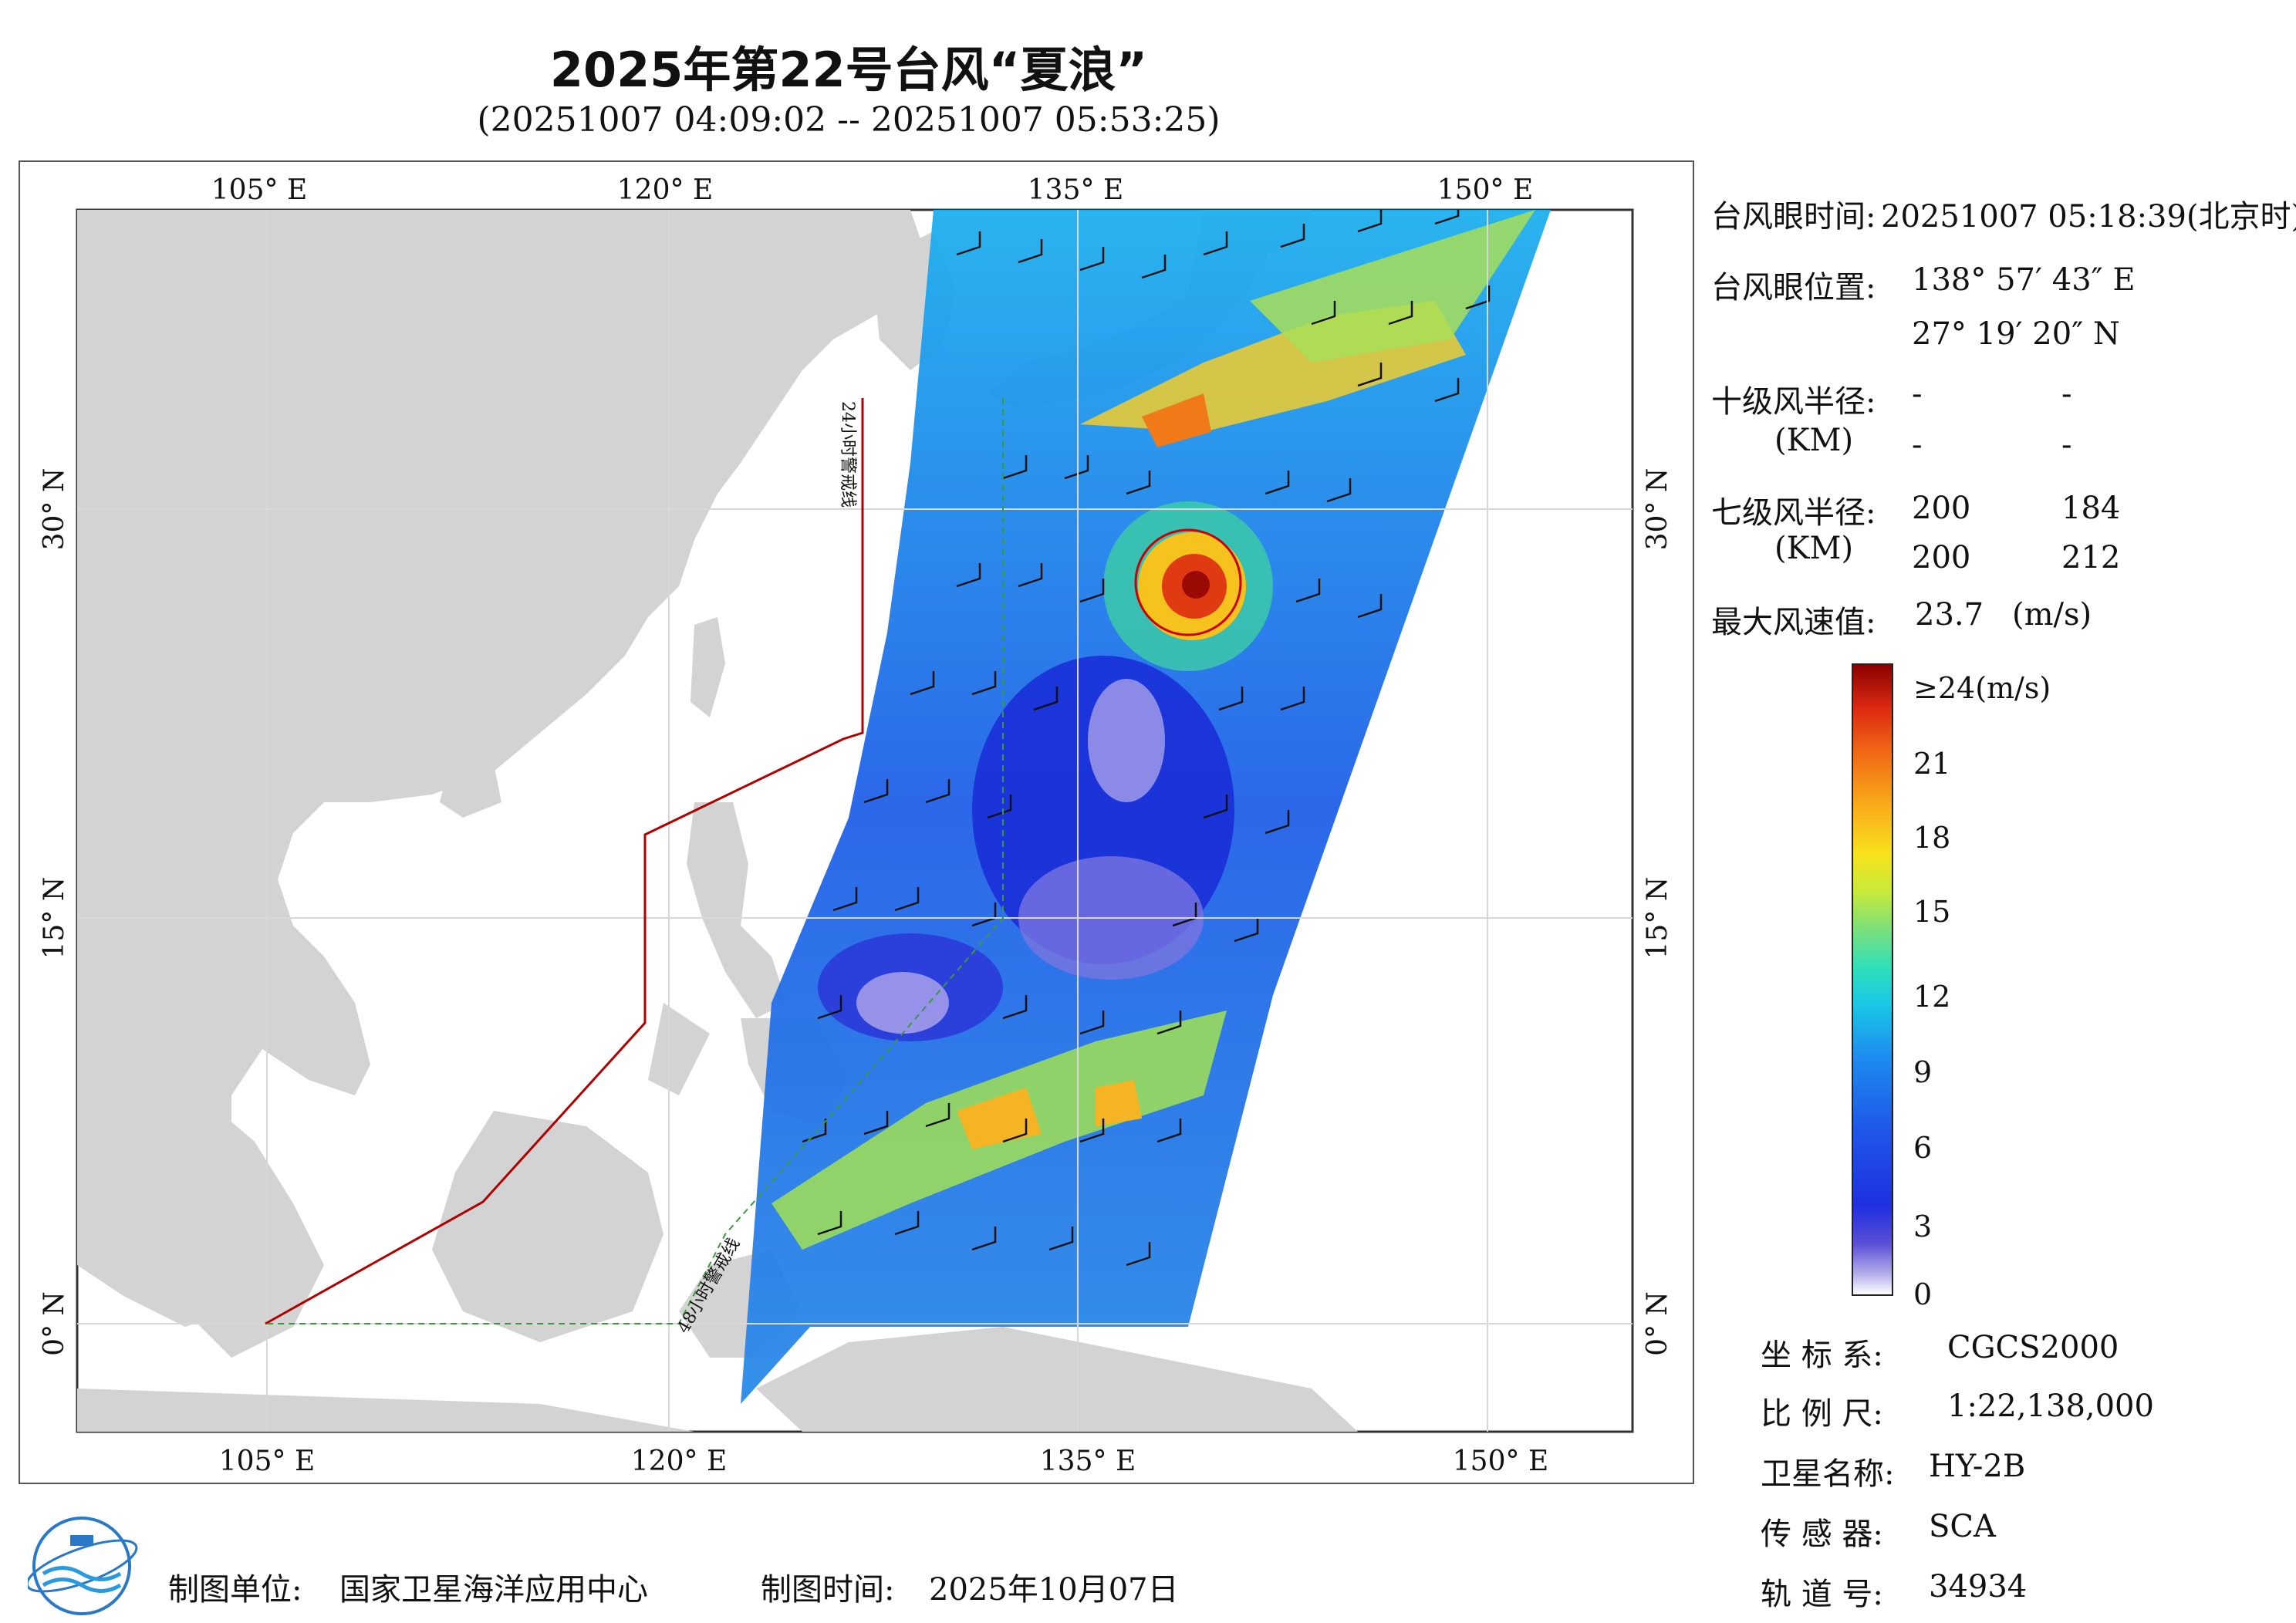  Describe the element at coordinates (1793, 217) in the screenshot. I see `eye-time-label: 台风眼时间:` at that location.